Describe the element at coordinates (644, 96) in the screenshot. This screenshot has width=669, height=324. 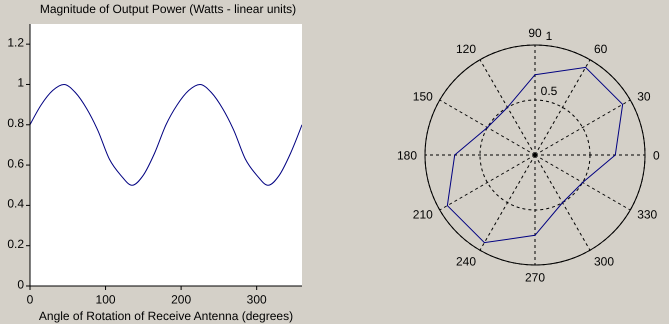
I see `spoke-label: 30` at that location.